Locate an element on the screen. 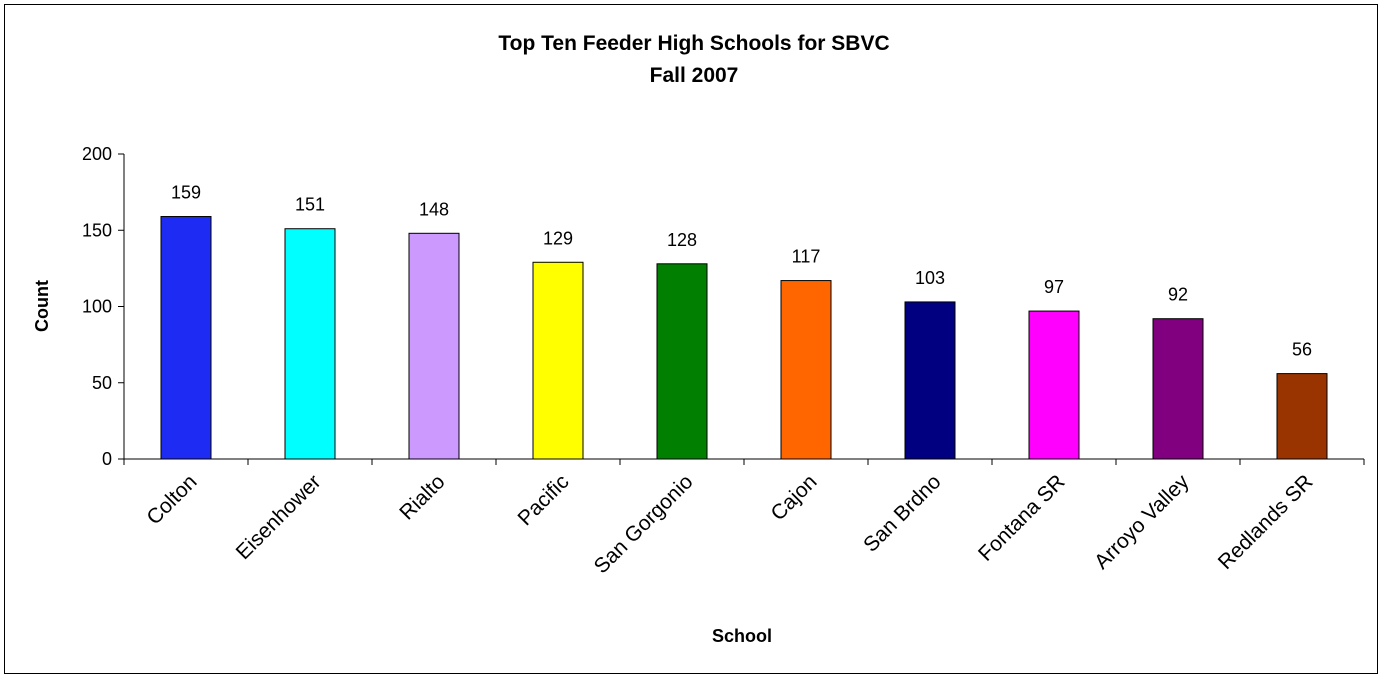 This screenshot has height=680, width=1384. data-label: 151 is located at coordinates (310, 205).